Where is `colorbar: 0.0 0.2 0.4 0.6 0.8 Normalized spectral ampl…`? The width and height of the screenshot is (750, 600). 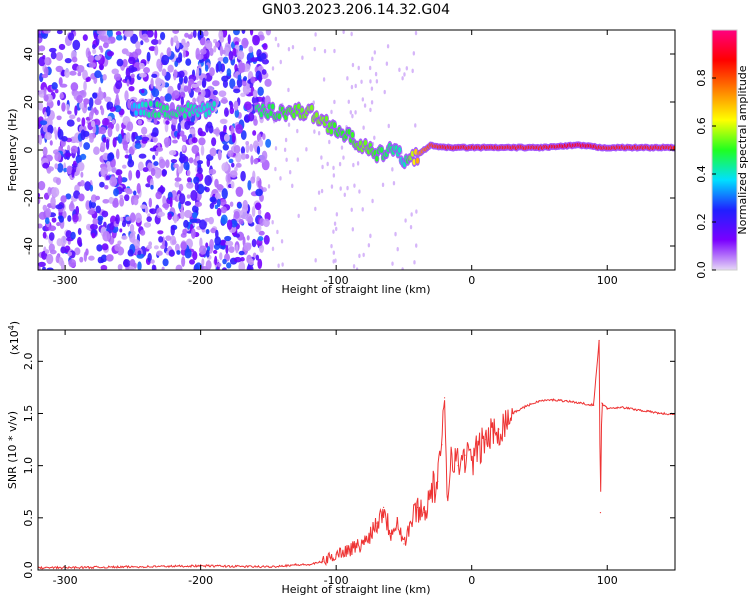
colorbar: 0.0 0.2 0.4 0.6 0.8 Normalized spectral ampl… is located at coordinates (722, 154).